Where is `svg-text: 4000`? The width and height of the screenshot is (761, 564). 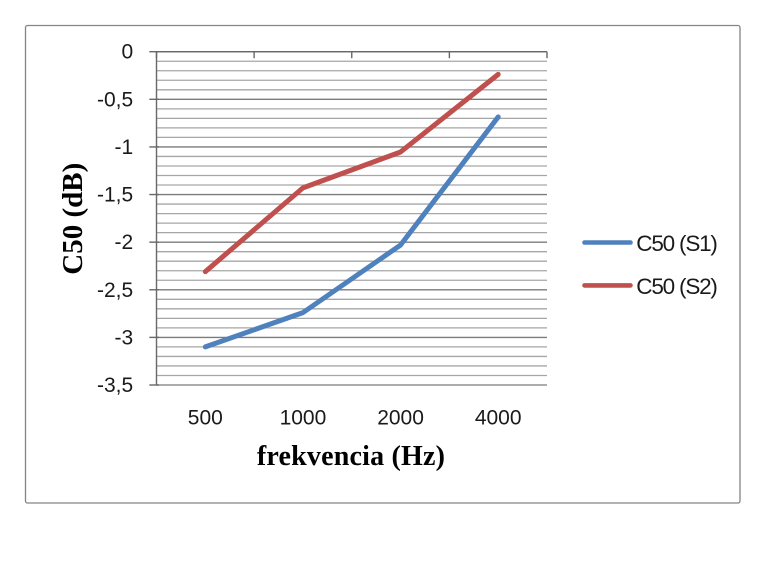 svg-text: 4000 is located at coordinates (498, 418).